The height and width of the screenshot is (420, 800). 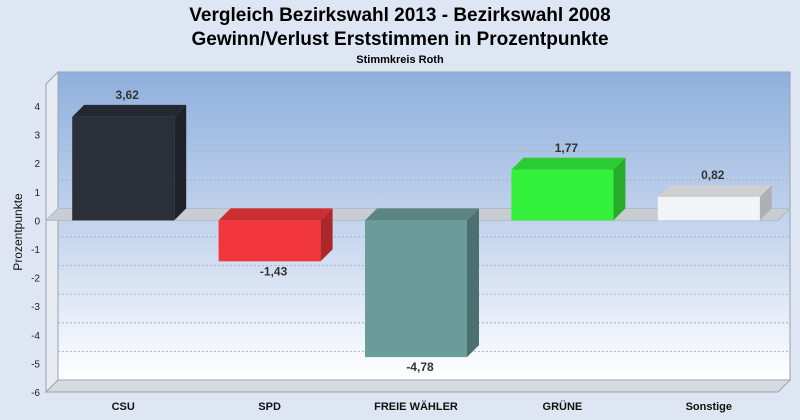 What do you see at coordinates (37, 164) in the screenshot?
I see `y-tick-label: 2` at bounding box center [37, 164].